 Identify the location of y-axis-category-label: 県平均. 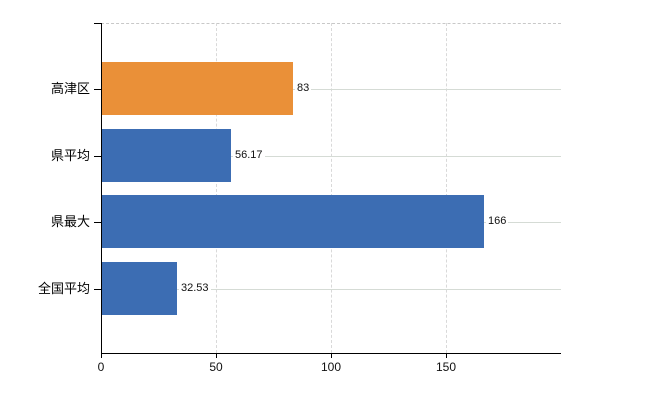
(70, 155).